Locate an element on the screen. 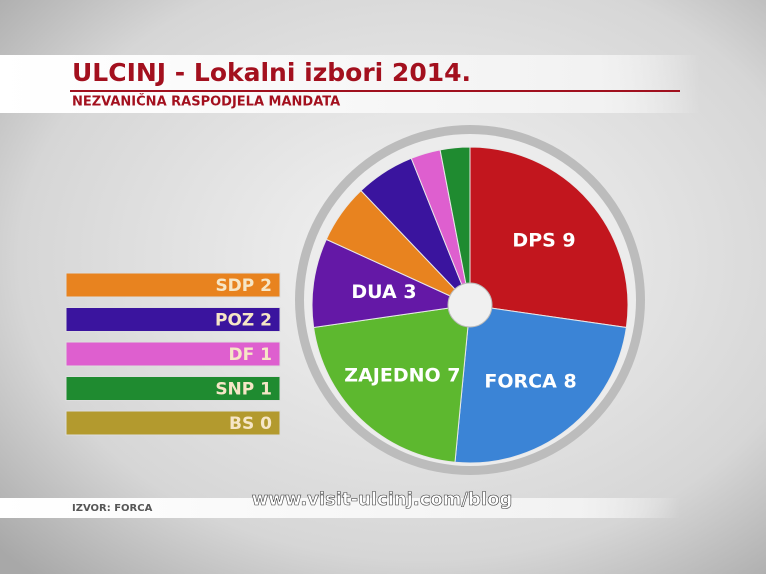  header-band is located at coordinates (350, 84).